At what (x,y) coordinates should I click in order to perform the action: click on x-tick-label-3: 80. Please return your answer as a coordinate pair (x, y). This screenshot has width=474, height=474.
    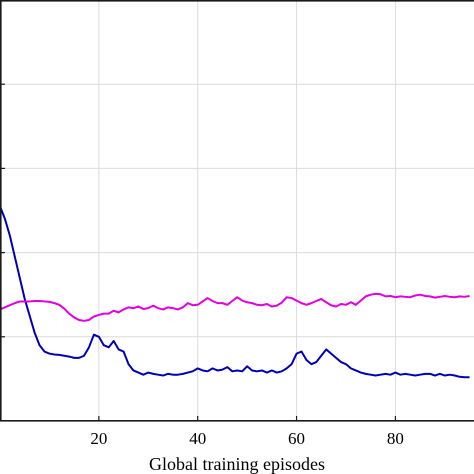
    Looking at the image, I should click on (395, 438).